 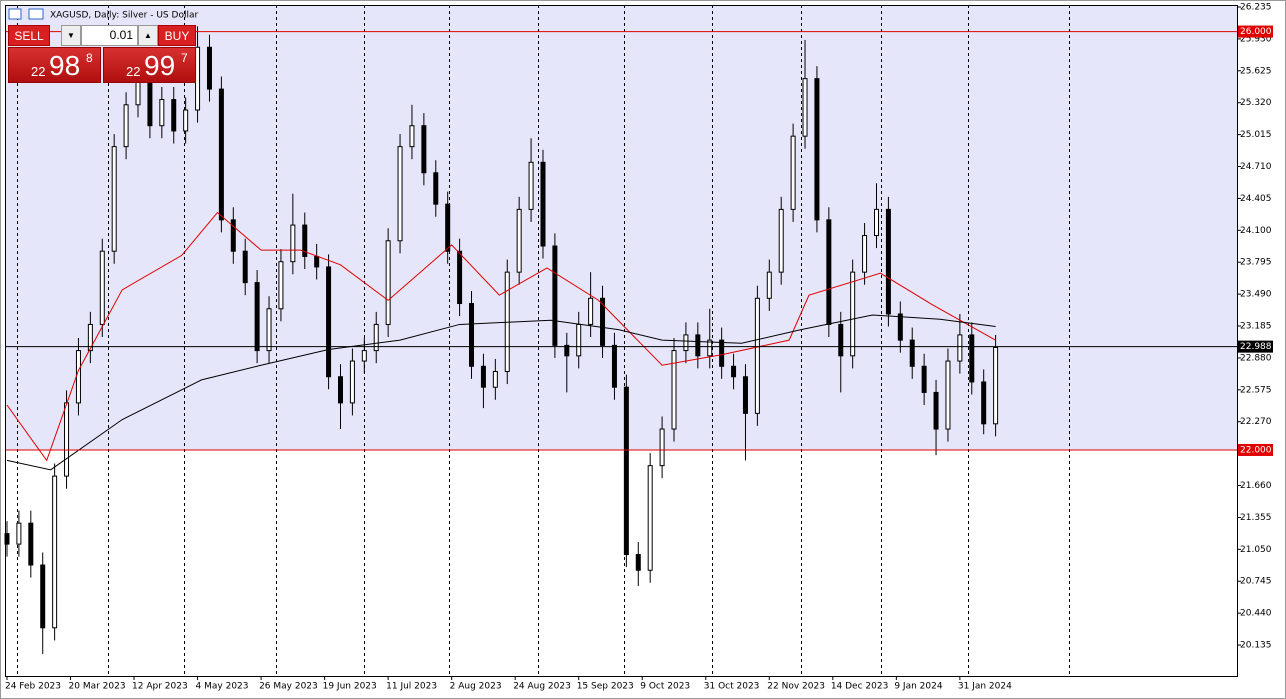 I want to click on lot-down: ▼, so click(x=71, y=35).